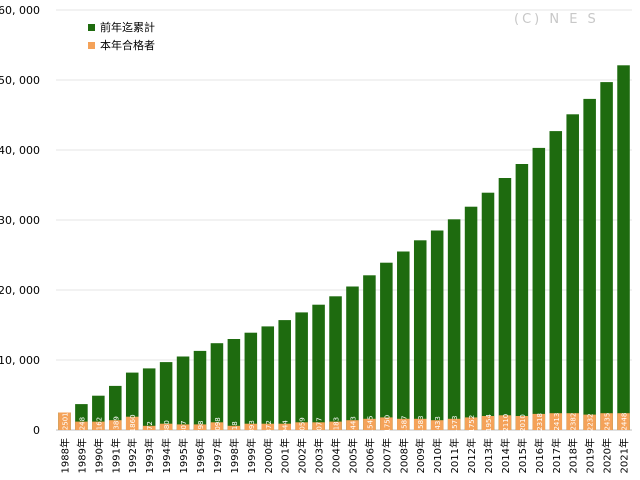  Describe the element at coordinates (352, 455) in the screenshot. I see `x-tick-label: 2005年` at that location.